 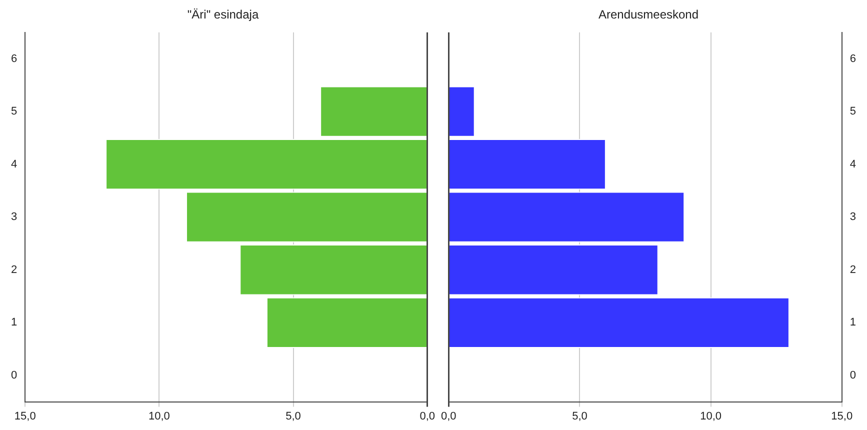 I want to click on chart-title: Arendusmeeskond, so click(x=648, y=15).